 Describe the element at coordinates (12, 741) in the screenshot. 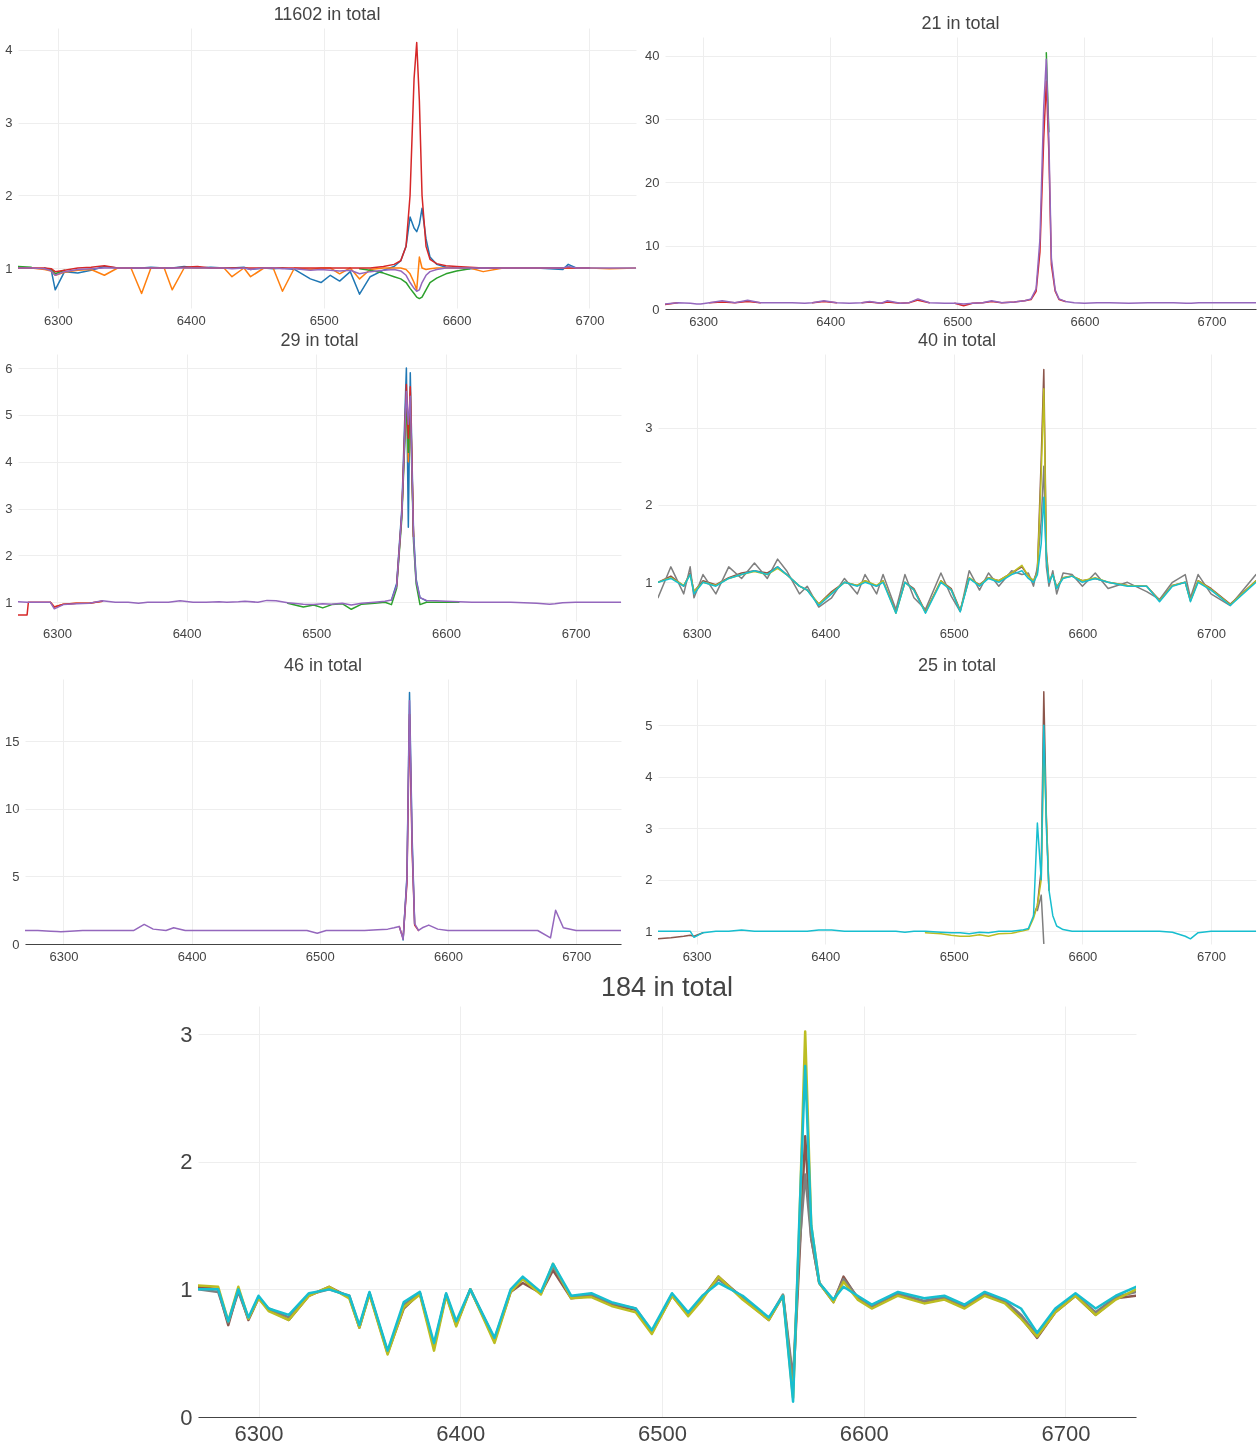

I see `y-tick-label: 15` at that location.